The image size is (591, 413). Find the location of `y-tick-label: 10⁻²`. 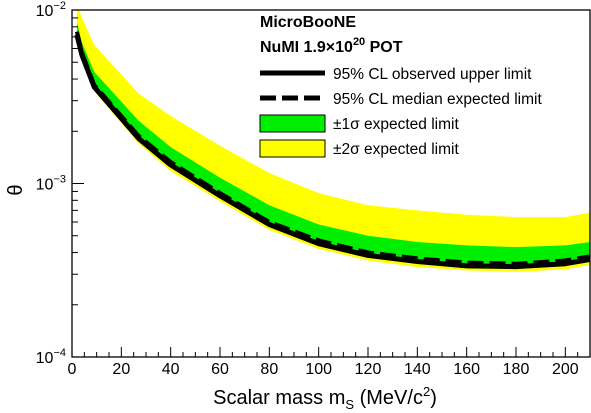

y-tick-label: 10⁻² is located at coordinates (51, 10).